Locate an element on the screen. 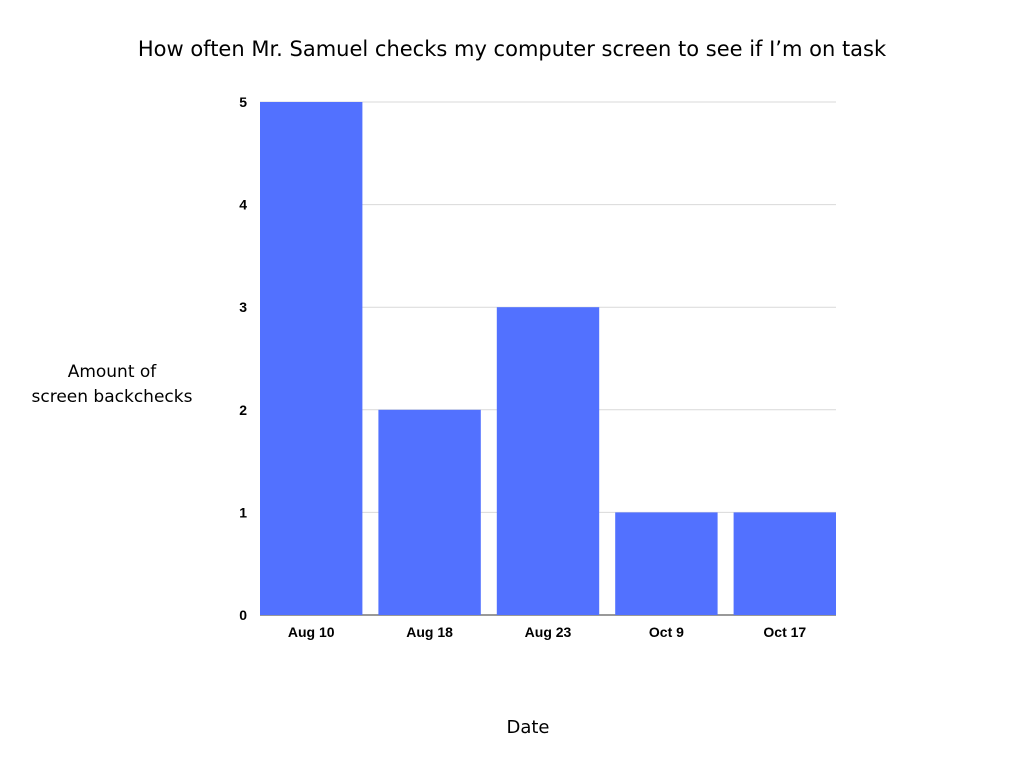  x-tick-labels: Aug 10 Aug 18 Aug 23 Oct 9 Oct 17 is located at coordinates (547, 632).